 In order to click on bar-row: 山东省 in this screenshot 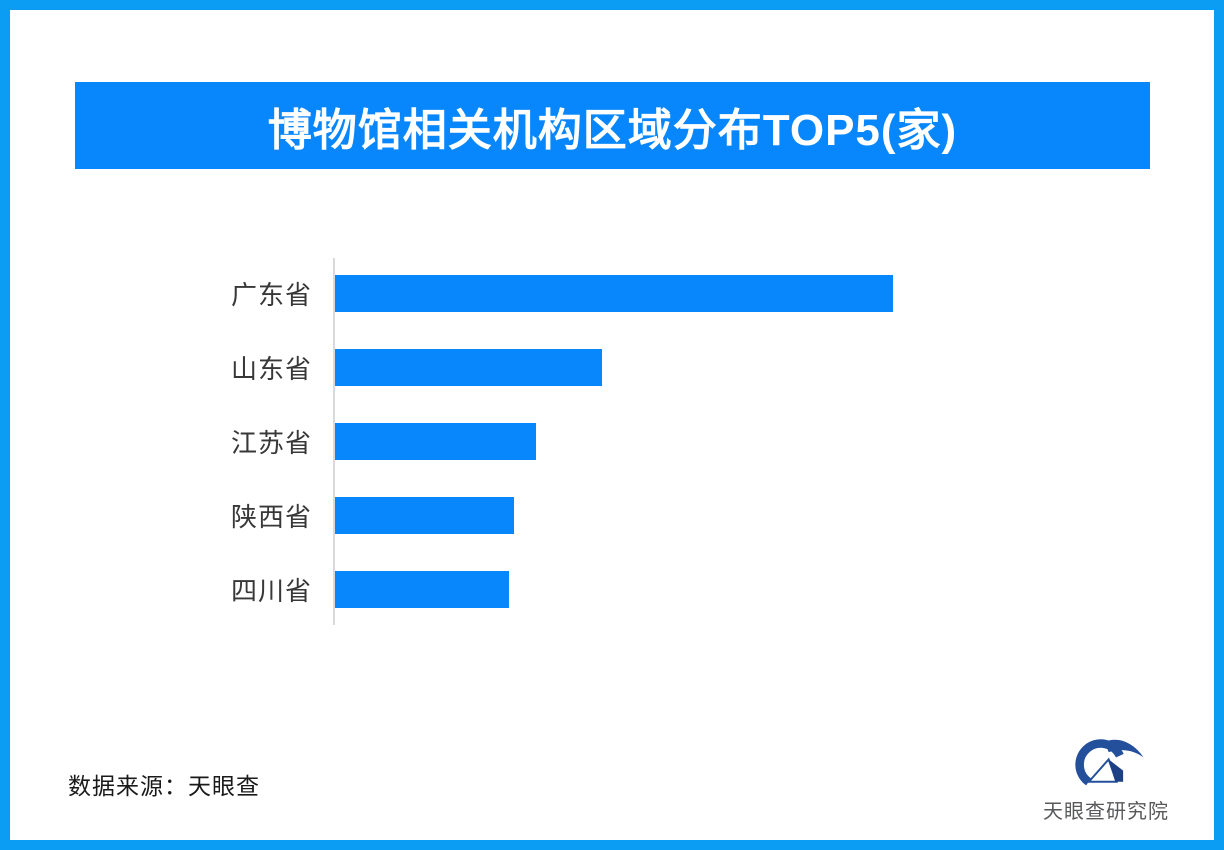, I will do `click(560, 367)`.